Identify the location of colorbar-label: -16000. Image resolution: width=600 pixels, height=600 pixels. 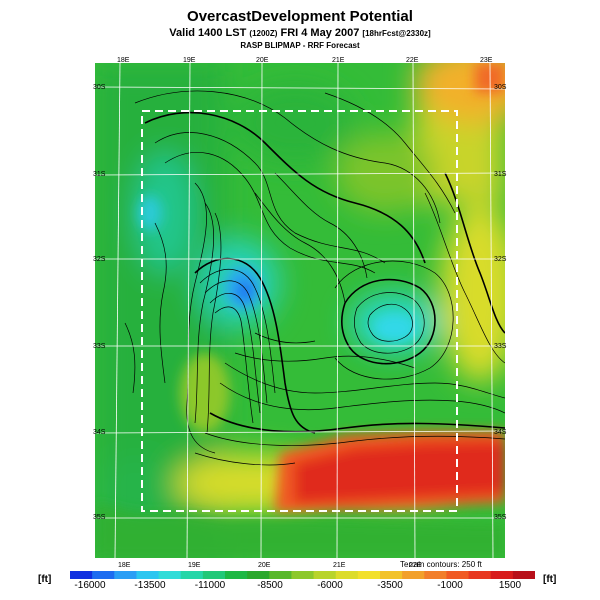
(90, 585).